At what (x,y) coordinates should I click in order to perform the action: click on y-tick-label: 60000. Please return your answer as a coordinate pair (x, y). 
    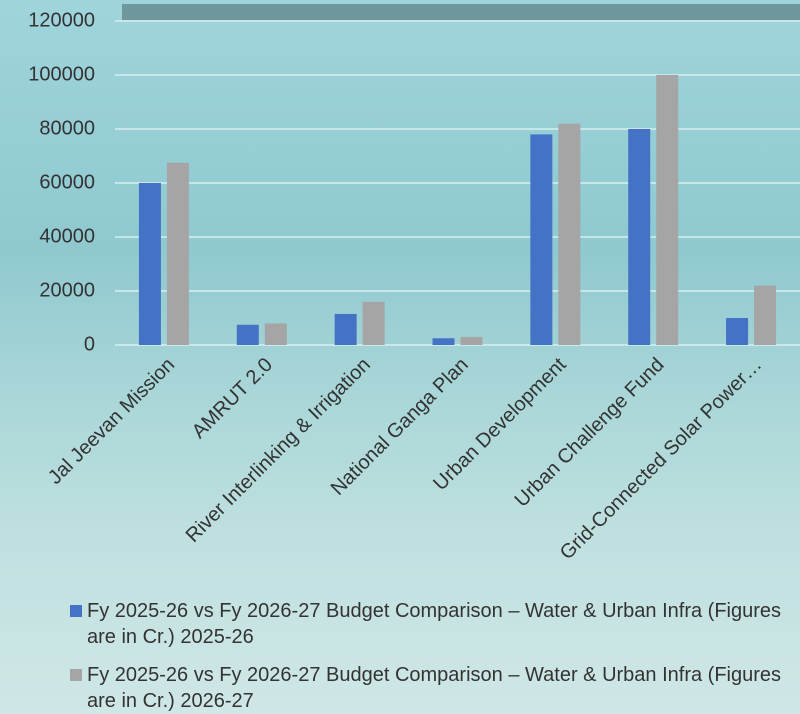
    Looking at the image, I should click on (67, 182).